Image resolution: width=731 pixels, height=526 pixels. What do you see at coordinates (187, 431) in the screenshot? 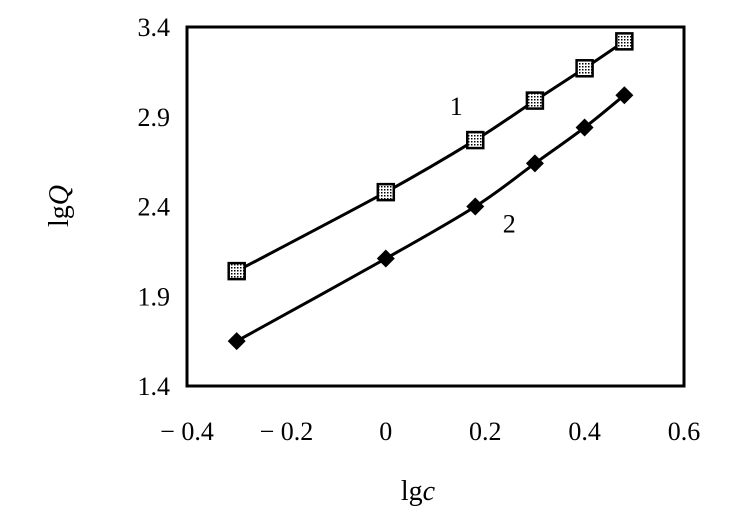
I see `x-tick-label: − 0.4` at bounding box center [187, 431].